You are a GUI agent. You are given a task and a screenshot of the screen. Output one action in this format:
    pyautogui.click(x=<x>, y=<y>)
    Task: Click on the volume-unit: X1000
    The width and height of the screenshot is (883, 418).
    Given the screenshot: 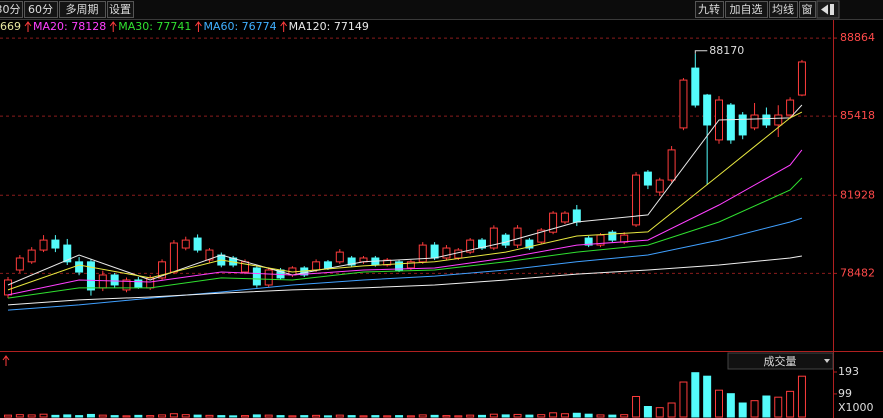 What is the action you would take?
    pyautogui.click(x=856, y=407)
    